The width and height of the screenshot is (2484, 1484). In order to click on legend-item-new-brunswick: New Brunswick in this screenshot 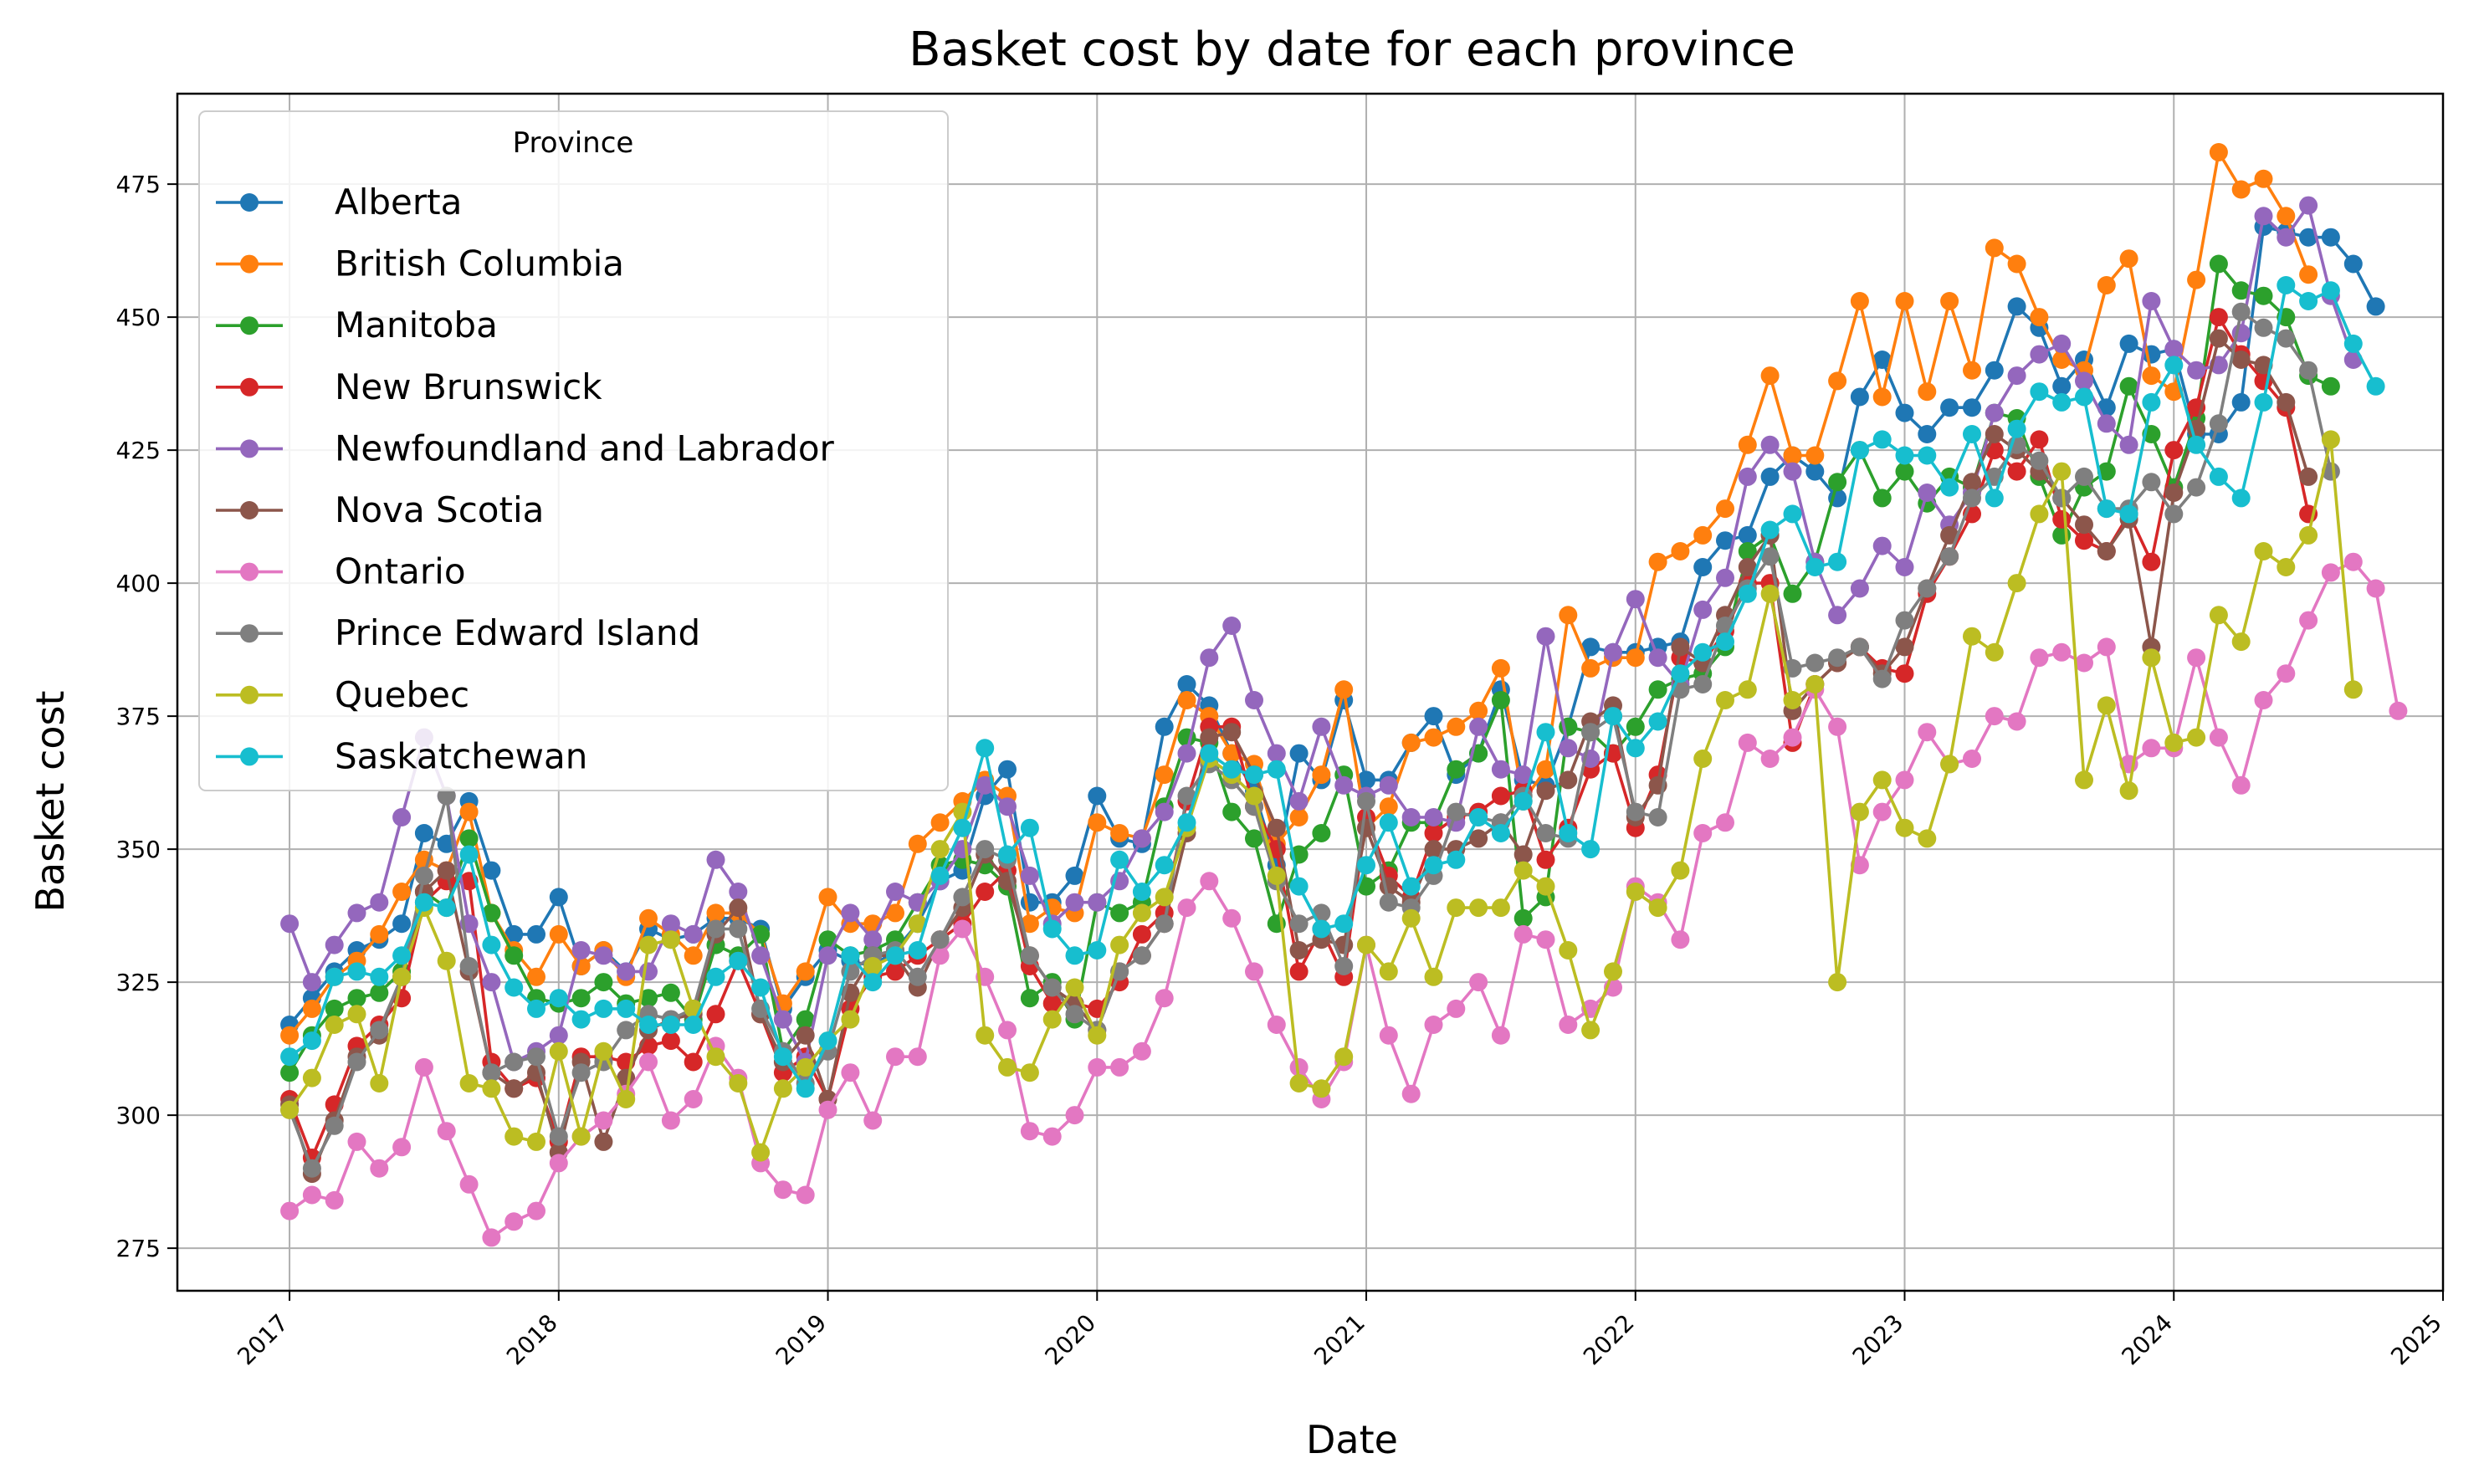, I will do `click(409, 386)`.